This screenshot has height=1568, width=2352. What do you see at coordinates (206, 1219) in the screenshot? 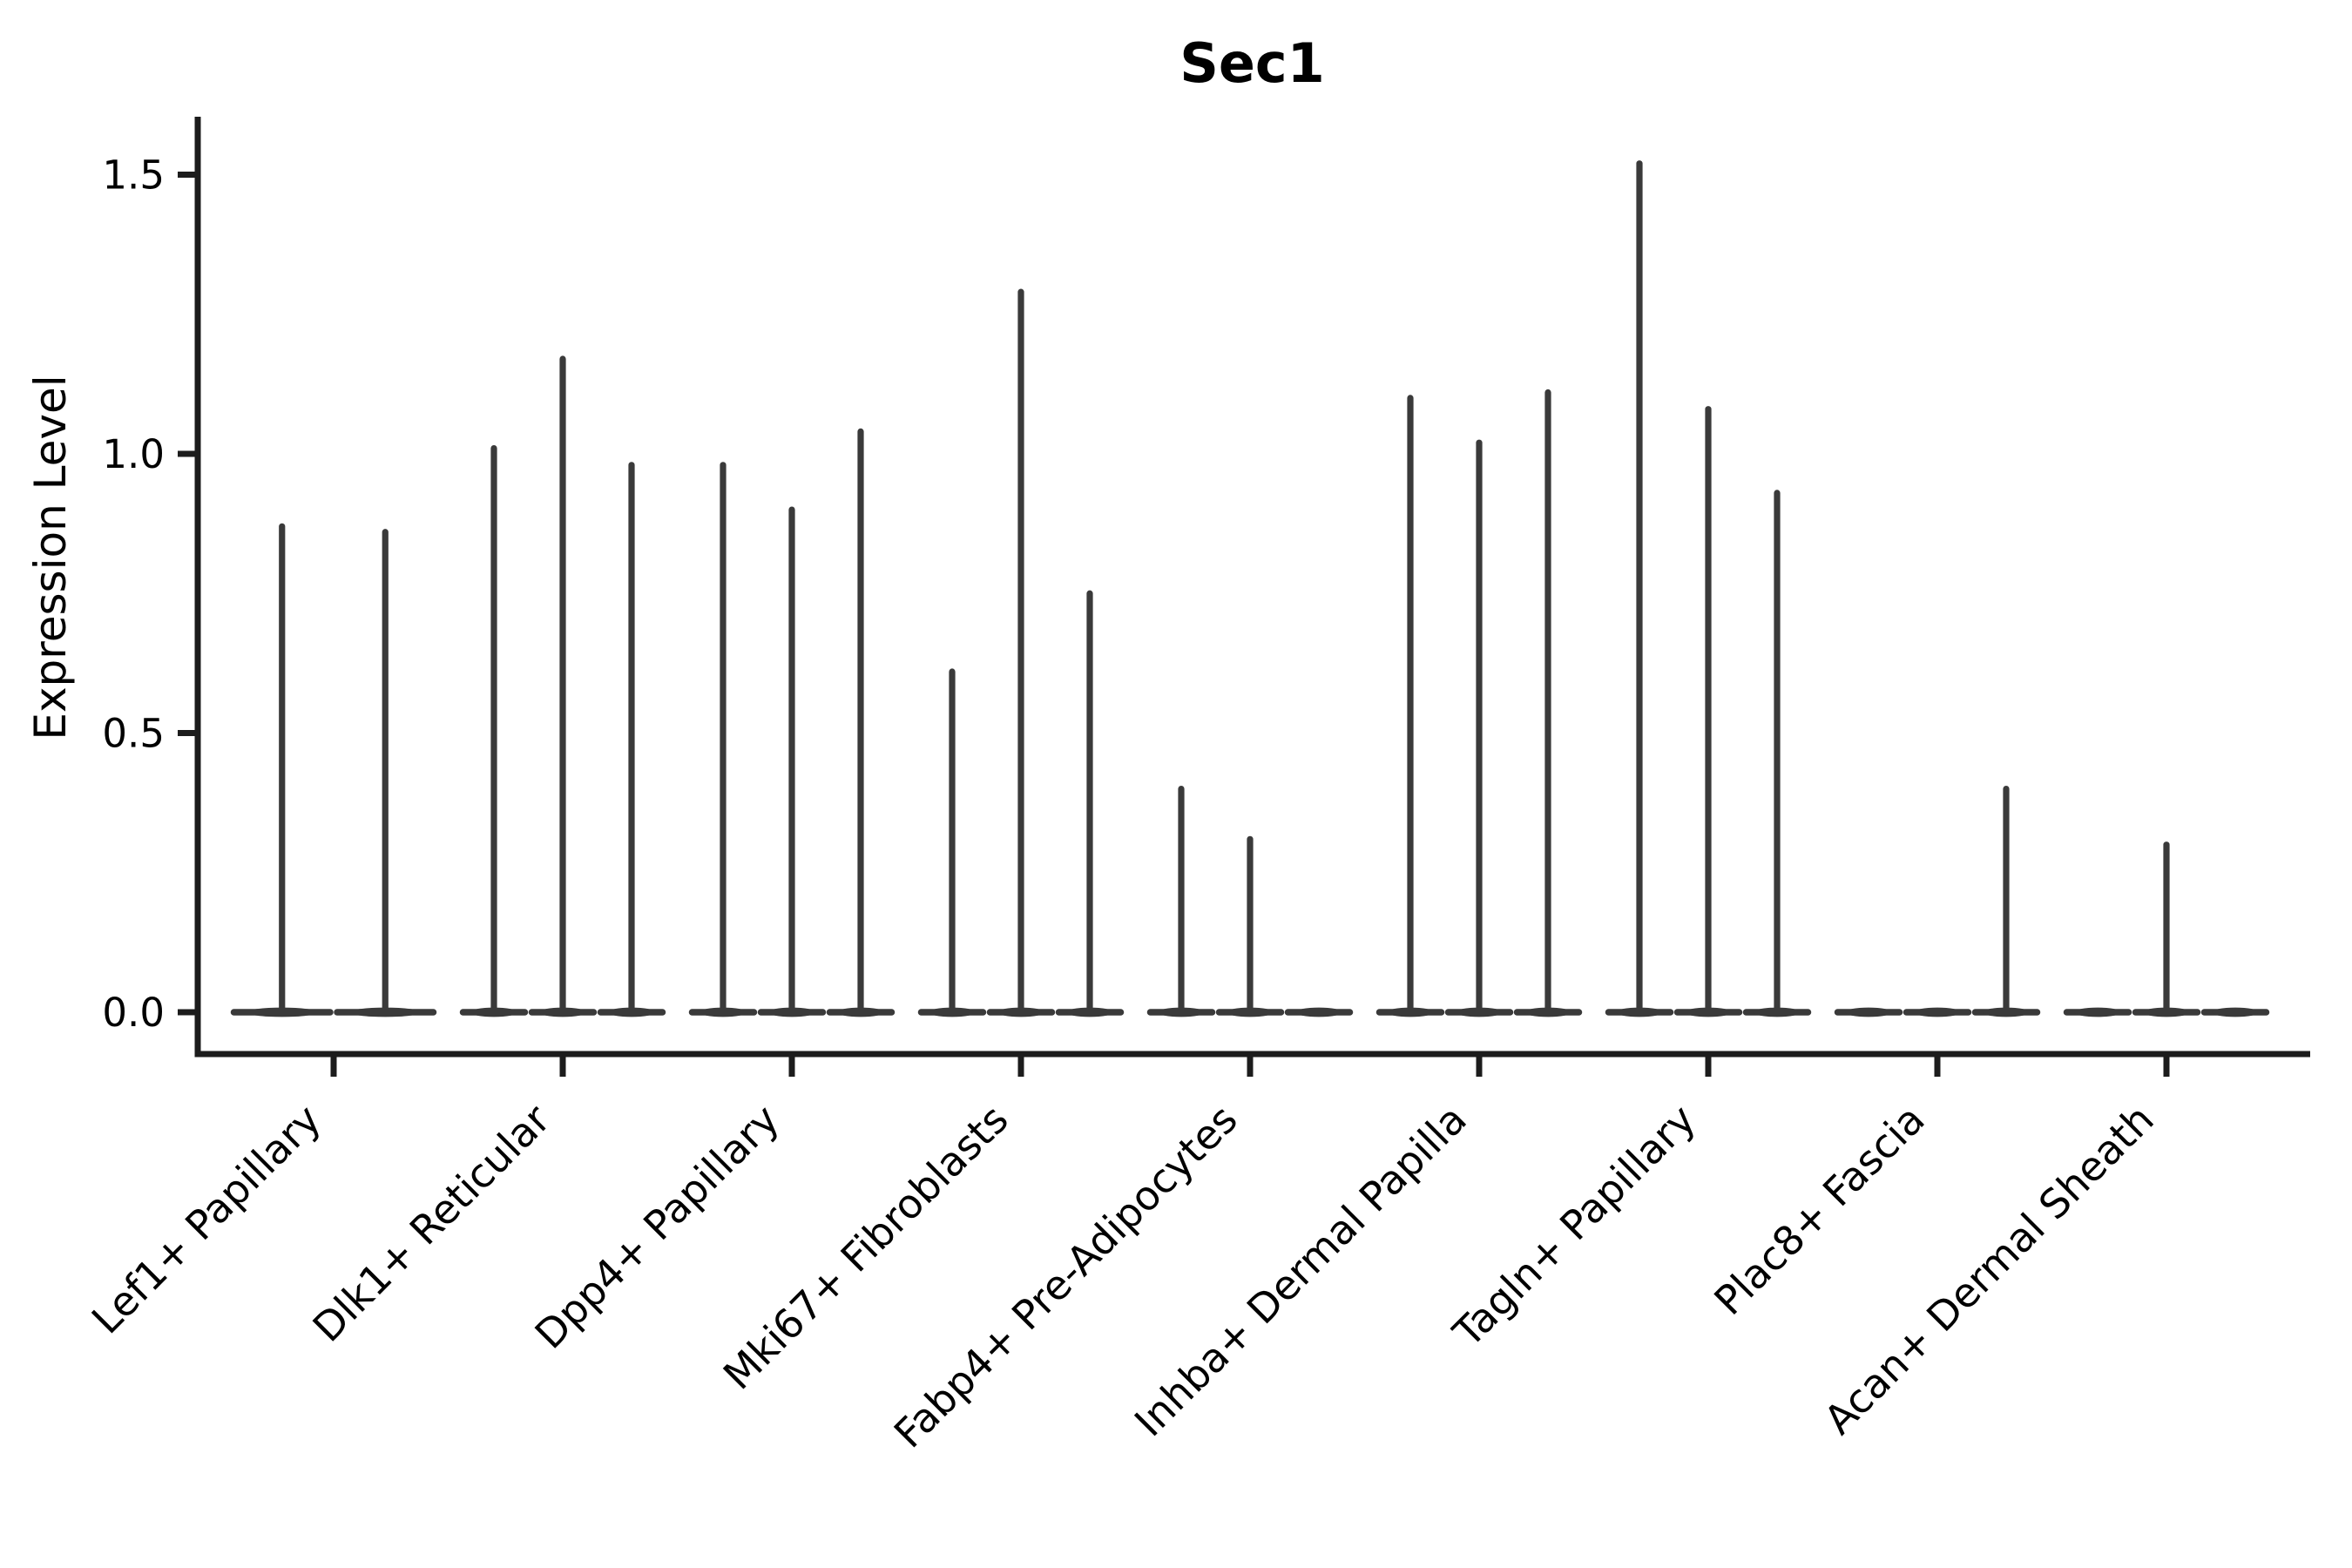
I see `x-category-label: Lef1+ Papillary` at bounding box center [206, 1219].